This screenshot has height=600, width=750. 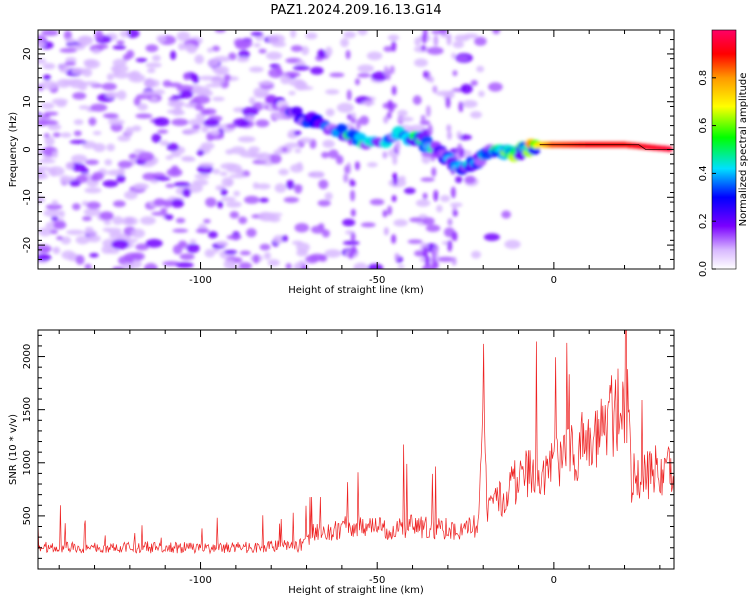 I want to click on spectrogram-trace, so click(x=469, y=134).